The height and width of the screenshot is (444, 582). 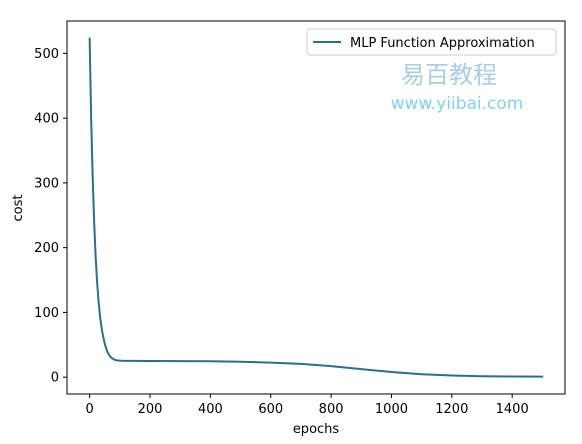 I want to click on x-tick-label: 1200, so click(x=451, y=409).